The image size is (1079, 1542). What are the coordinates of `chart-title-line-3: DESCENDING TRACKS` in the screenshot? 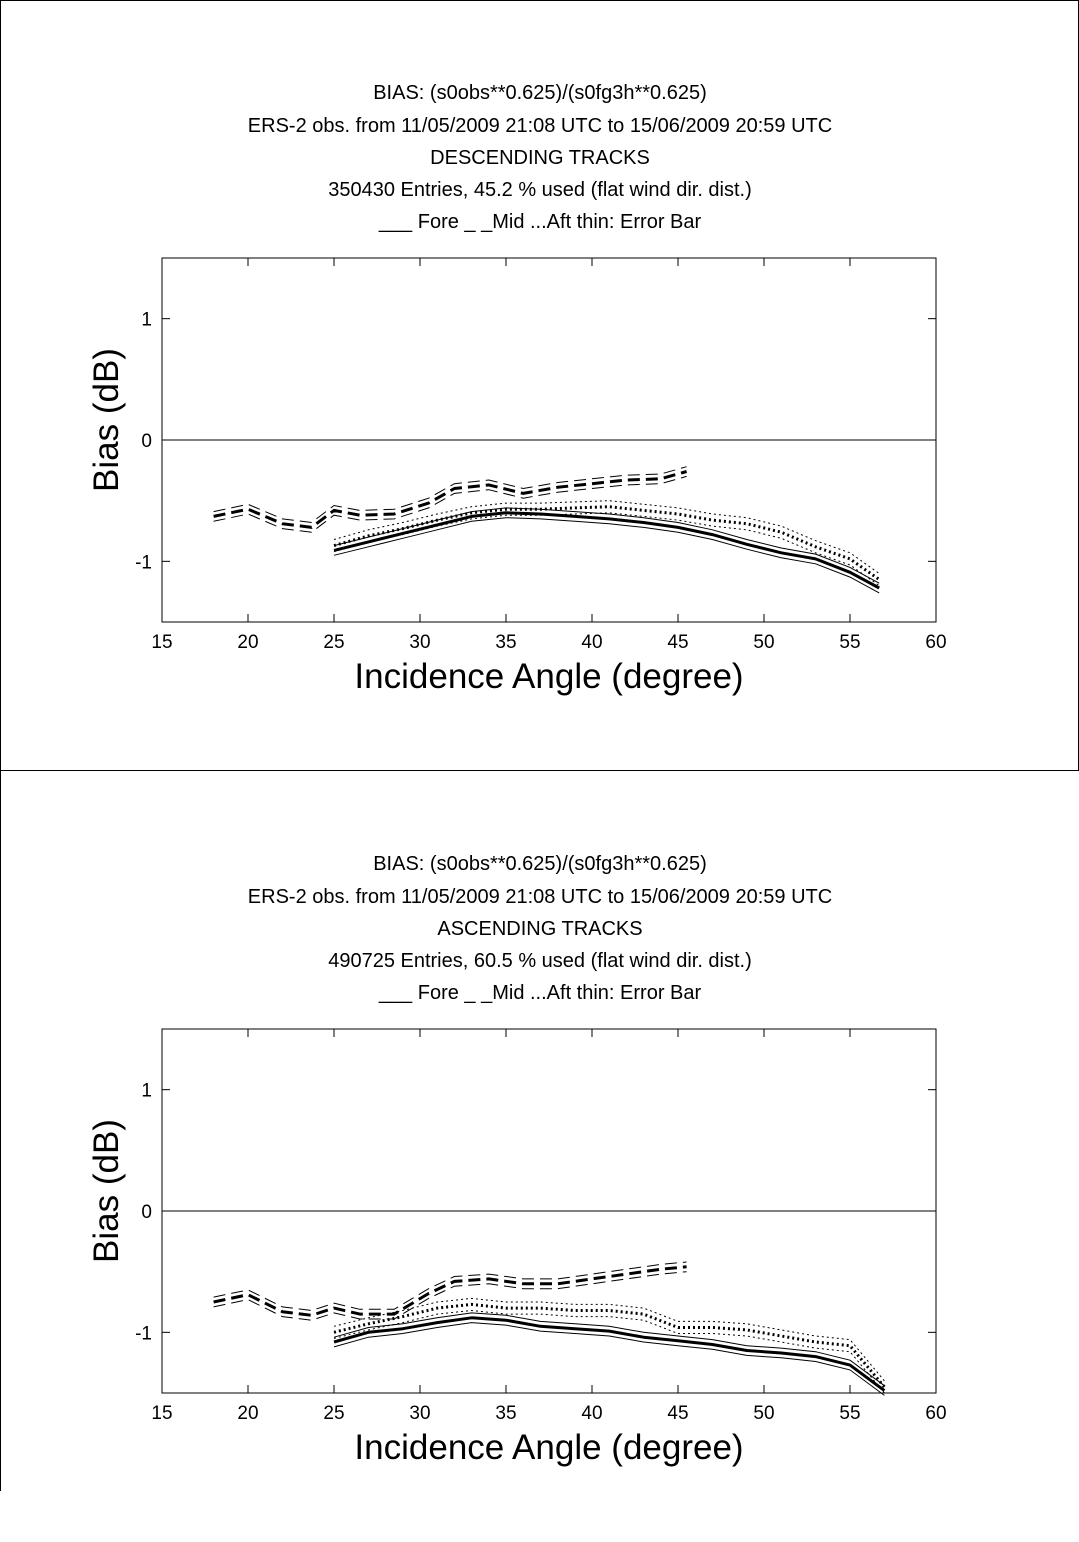 It's located at (540, 158).